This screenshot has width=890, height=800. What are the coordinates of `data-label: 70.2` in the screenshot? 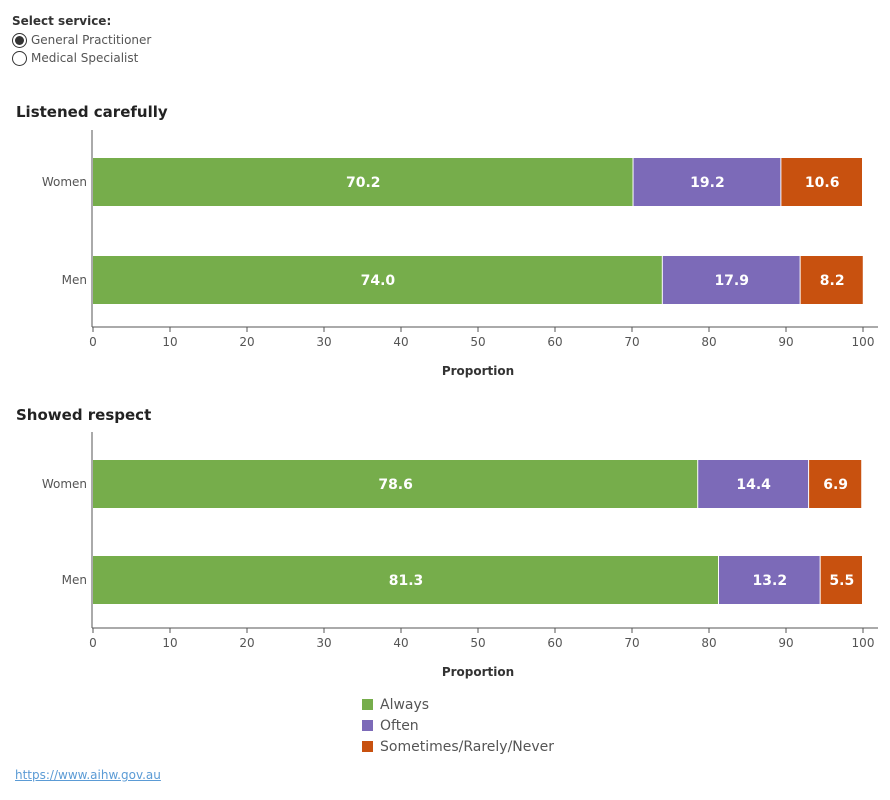 It's located at (363, 183).